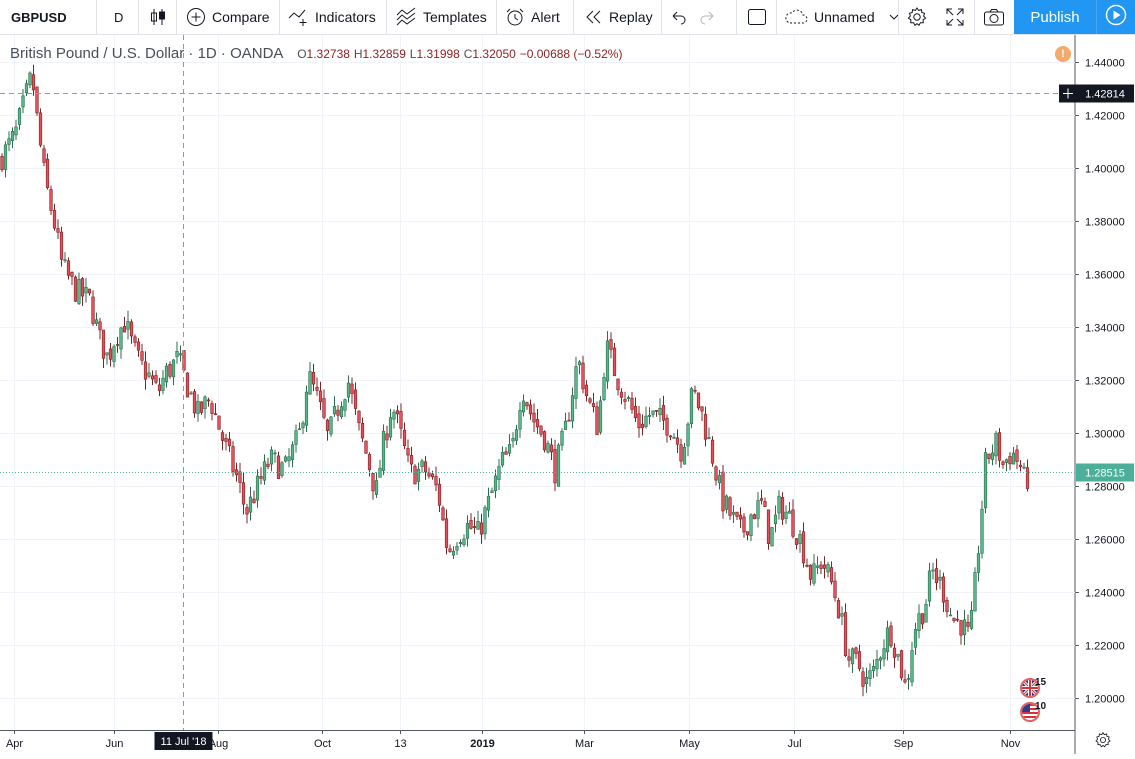 Image resolution: width=1135 pixels, height=759 pixels. I want to click on replay-play-button, so click(1115, 17).